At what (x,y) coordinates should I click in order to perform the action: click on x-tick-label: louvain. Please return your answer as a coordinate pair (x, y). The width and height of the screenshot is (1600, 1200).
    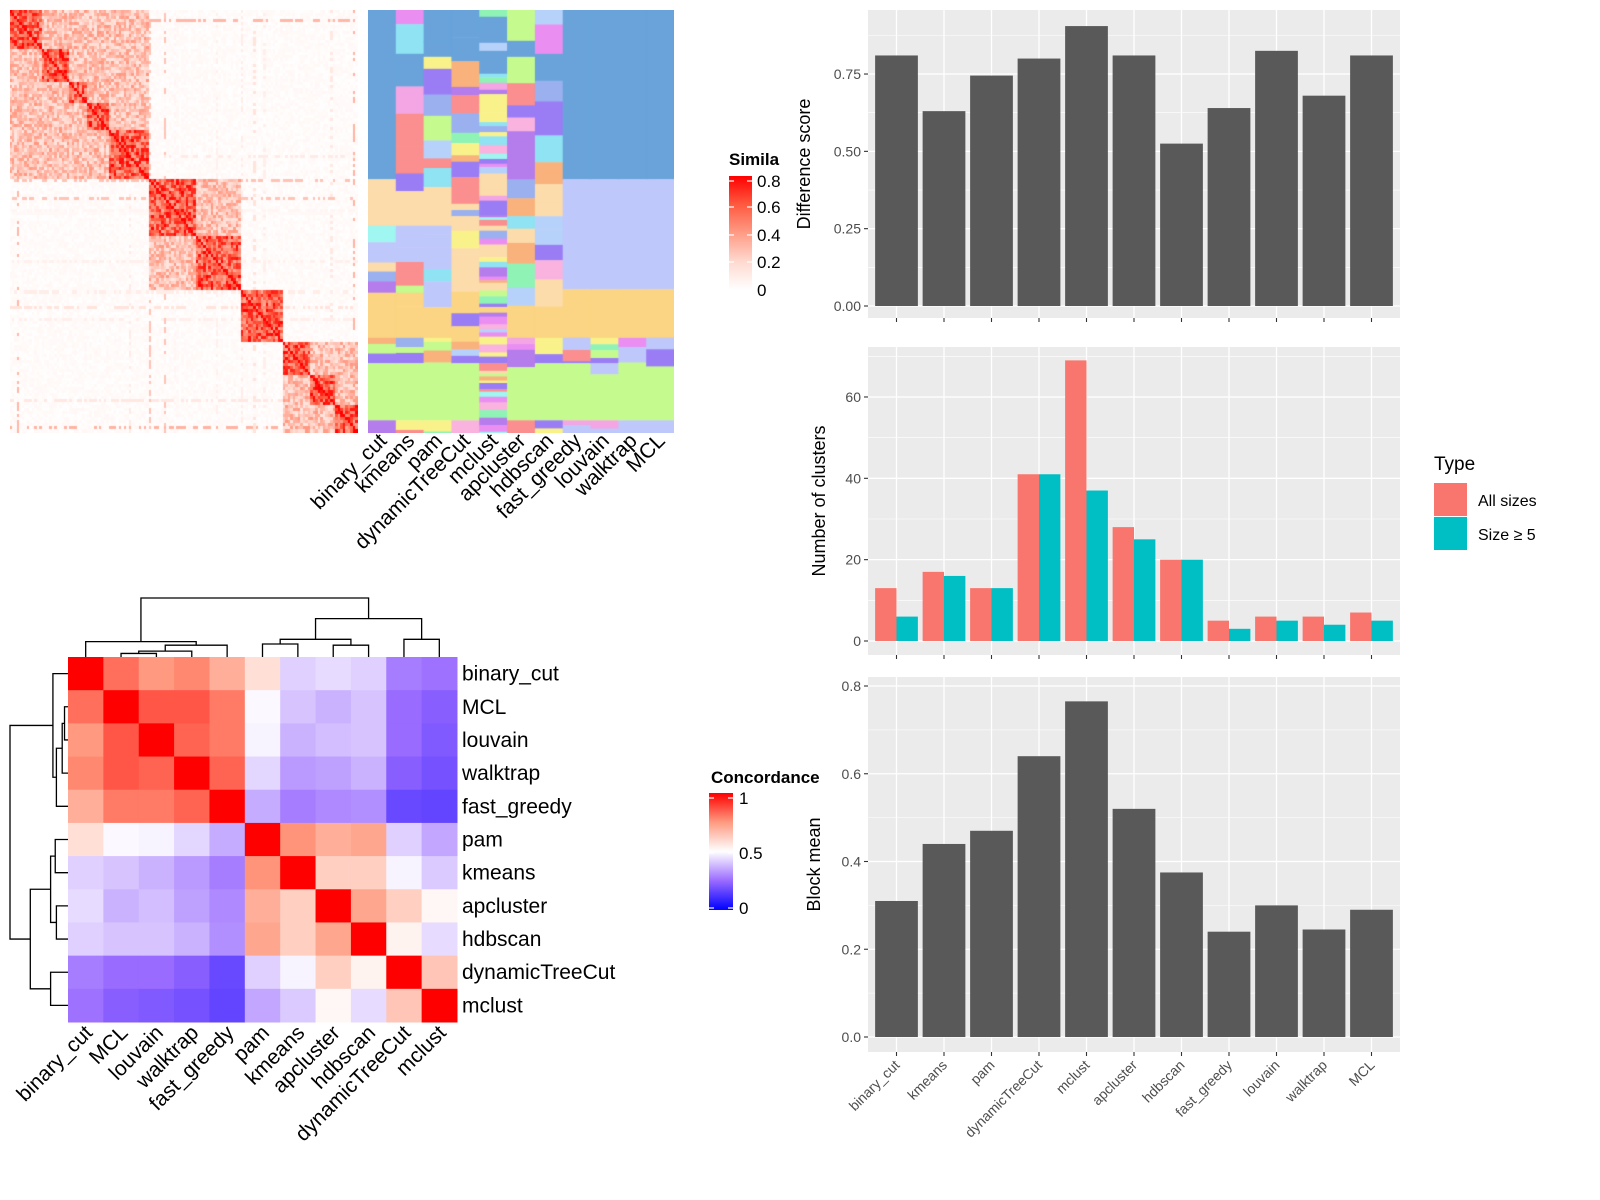
    Looking at the image, I should click on (1261, 1078).